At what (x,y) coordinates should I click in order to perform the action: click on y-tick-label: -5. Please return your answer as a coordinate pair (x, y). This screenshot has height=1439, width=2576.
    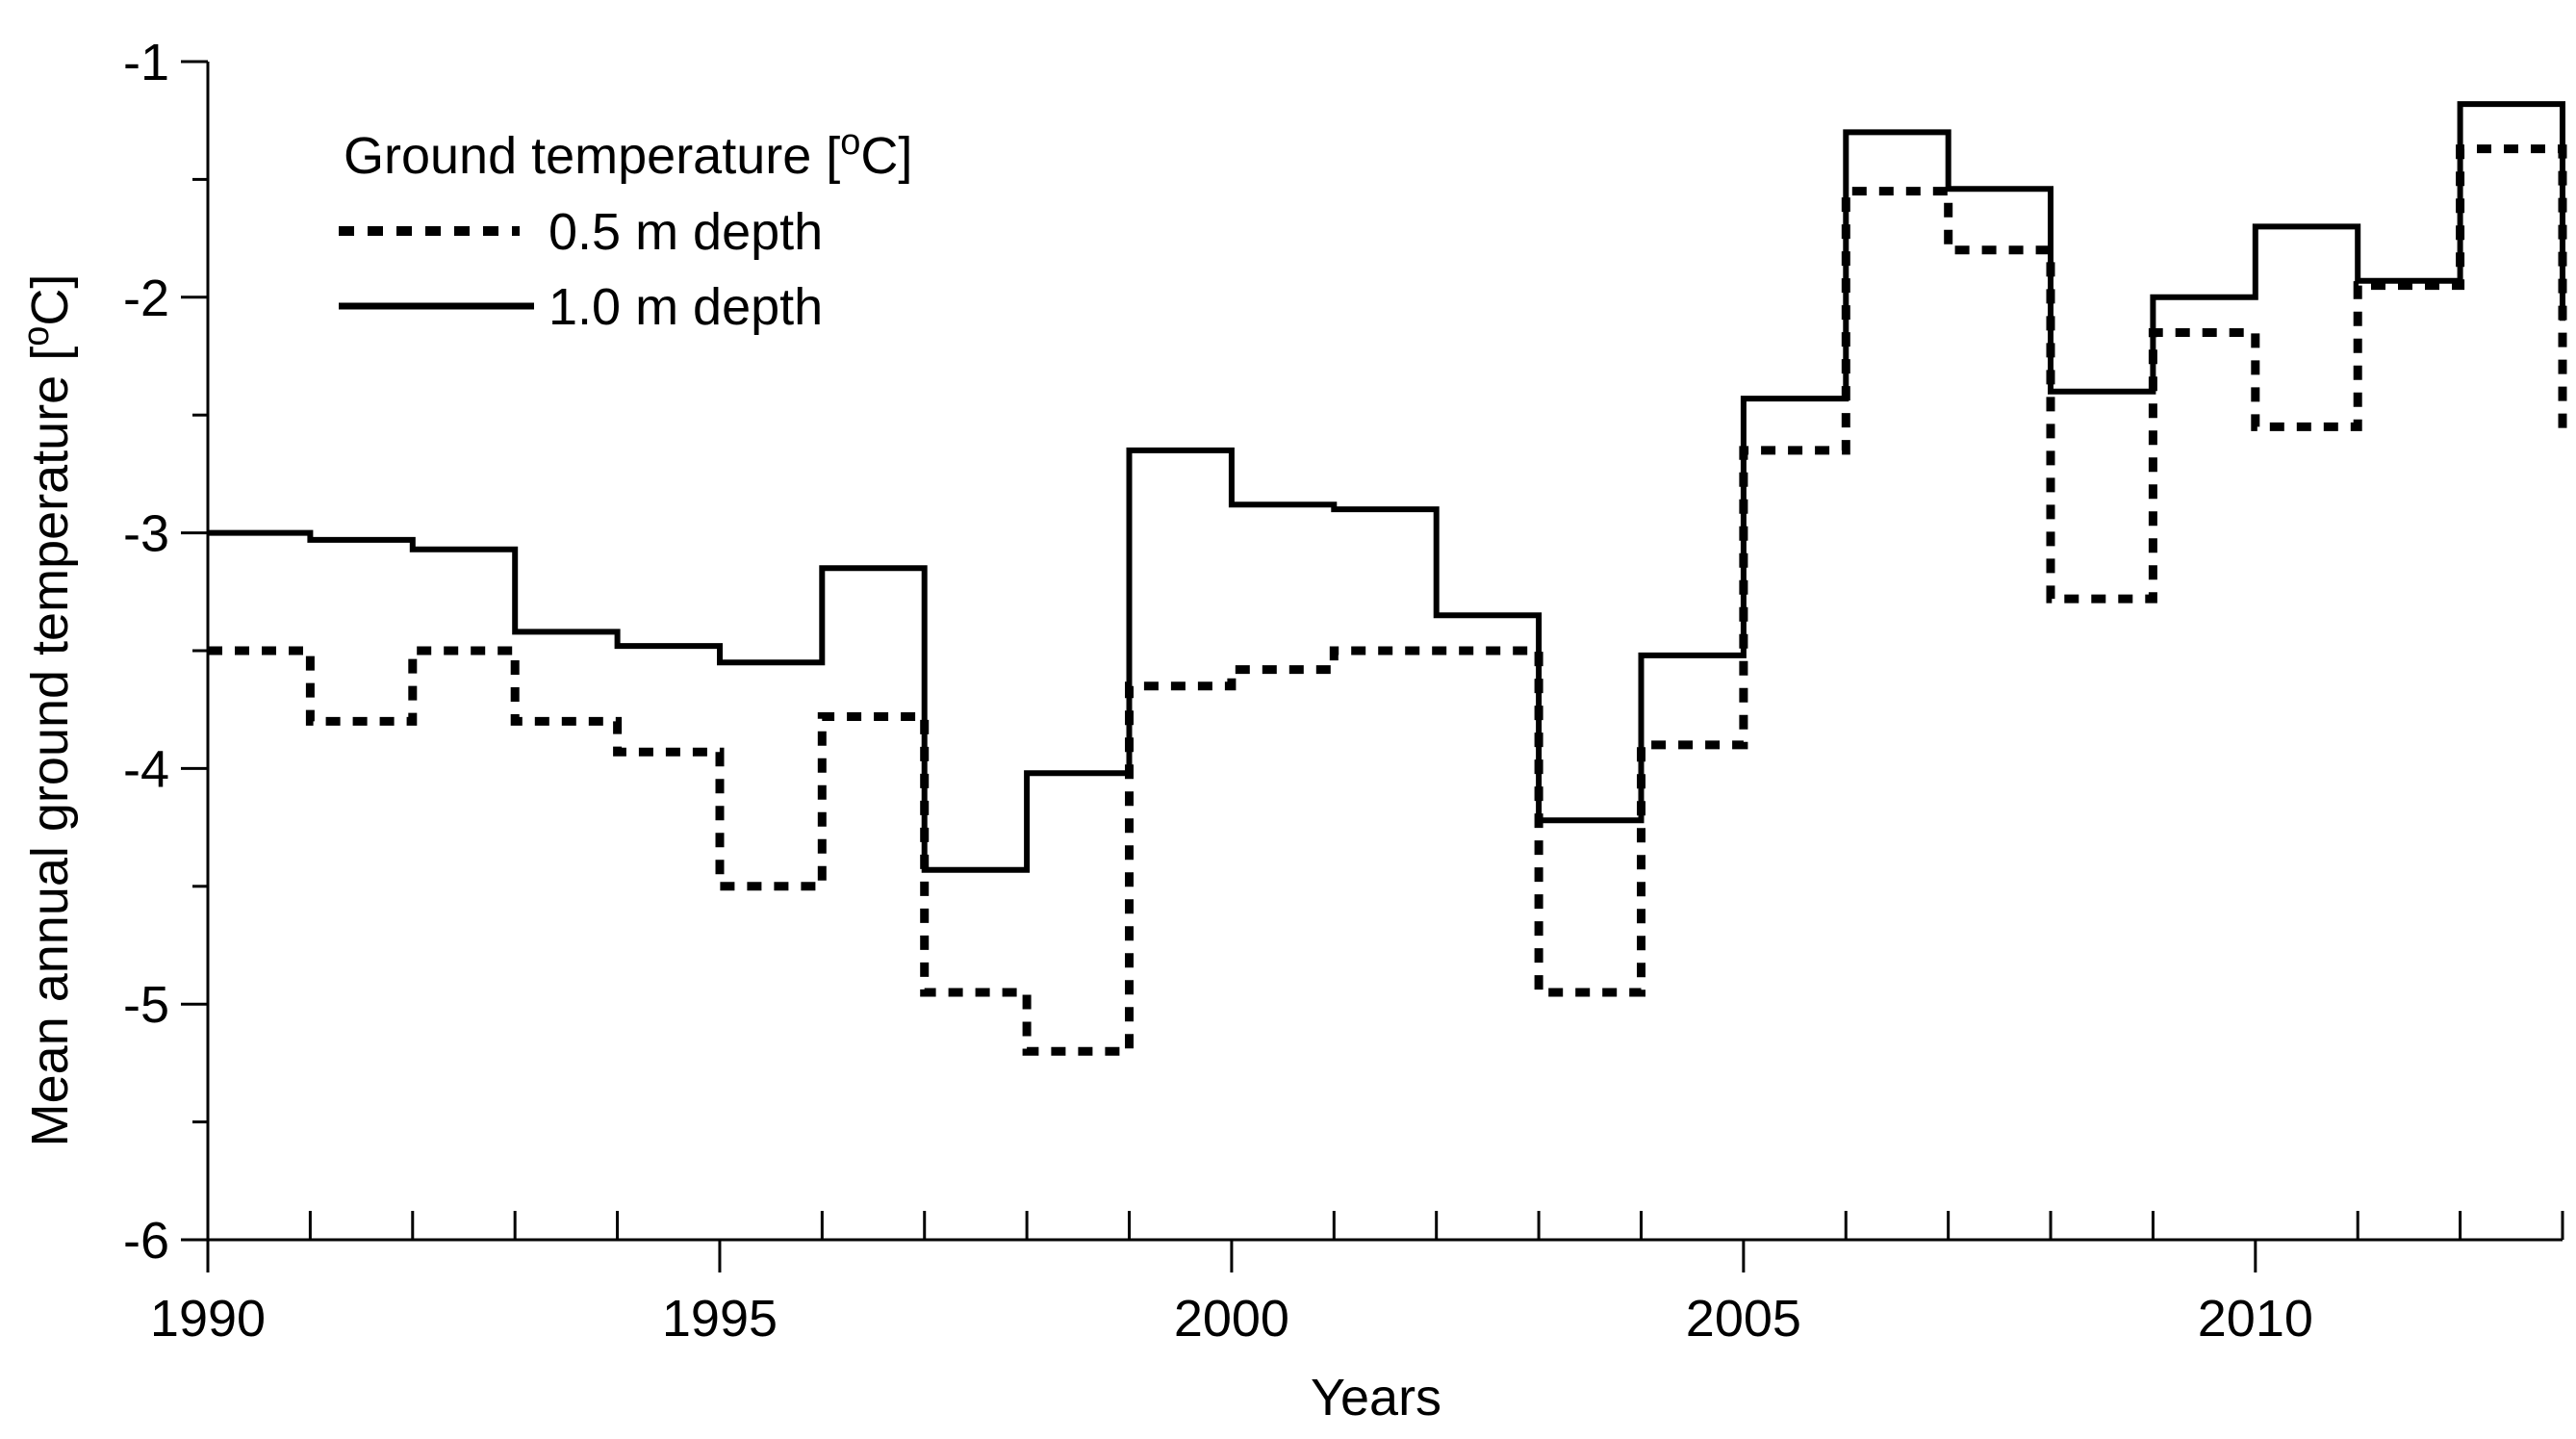
    Looking at the image, I should click on (146, 1005).